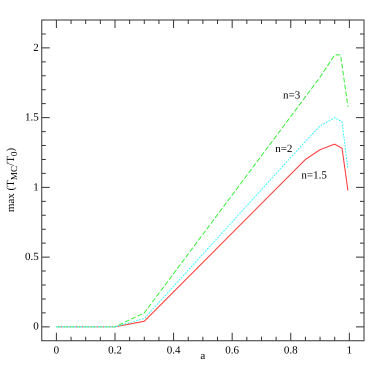 This screenshot has width=382, height=382. Describe the element at coordinates (57, 350) in the screenshot. I see `x-tick-label: 0` at that location.